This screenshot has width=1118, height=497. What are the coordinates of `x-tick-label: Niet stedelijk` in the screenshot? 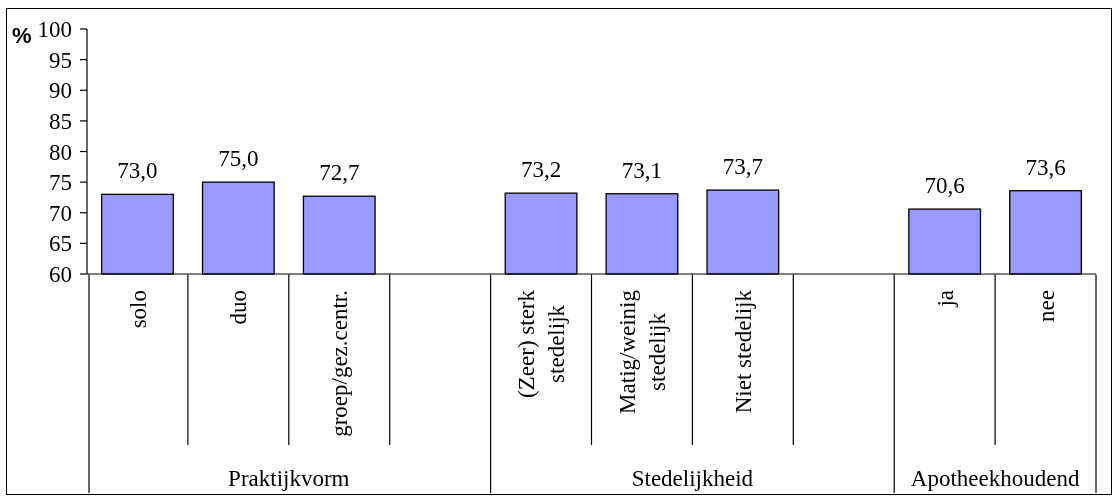 It's located at (743, 351).